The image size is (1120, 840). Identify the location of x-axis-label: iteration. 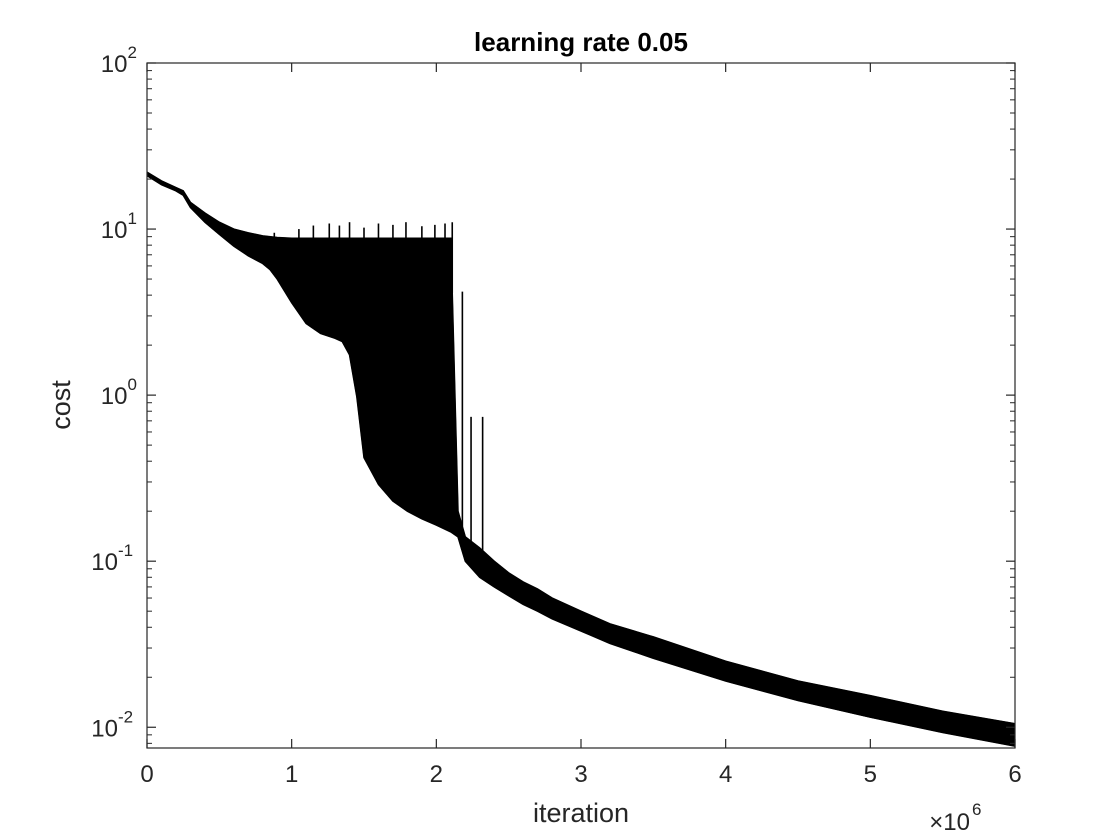
(581, 813).